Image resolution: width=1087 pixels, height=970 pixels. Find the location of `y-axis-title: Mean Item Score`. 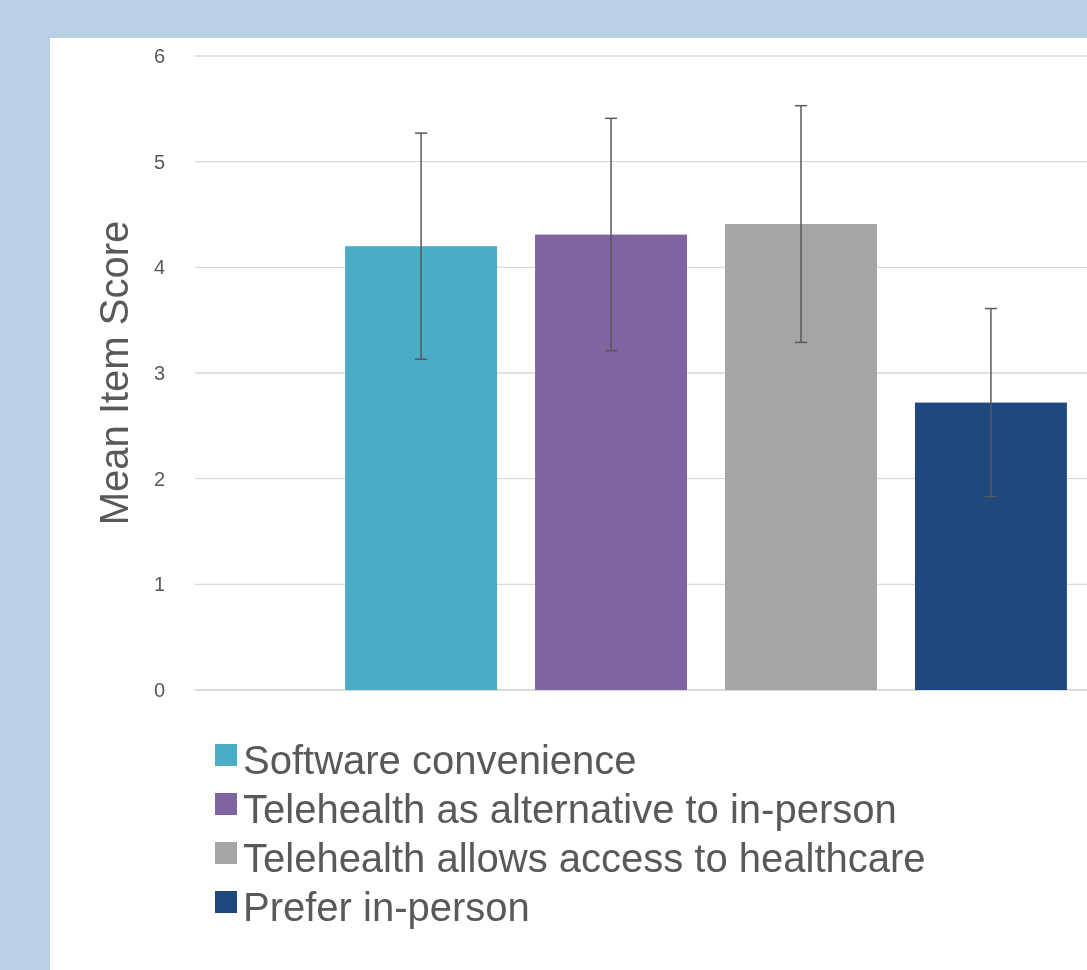

y-axis-title: Mean Item Score is located at coordinates (114, 373).